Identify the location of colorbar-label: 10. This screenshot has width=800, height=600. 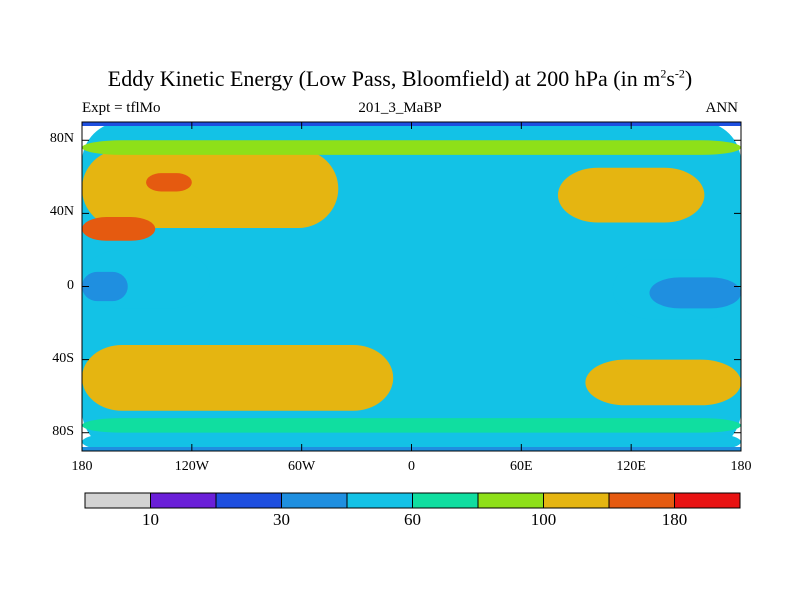
(150, 519).